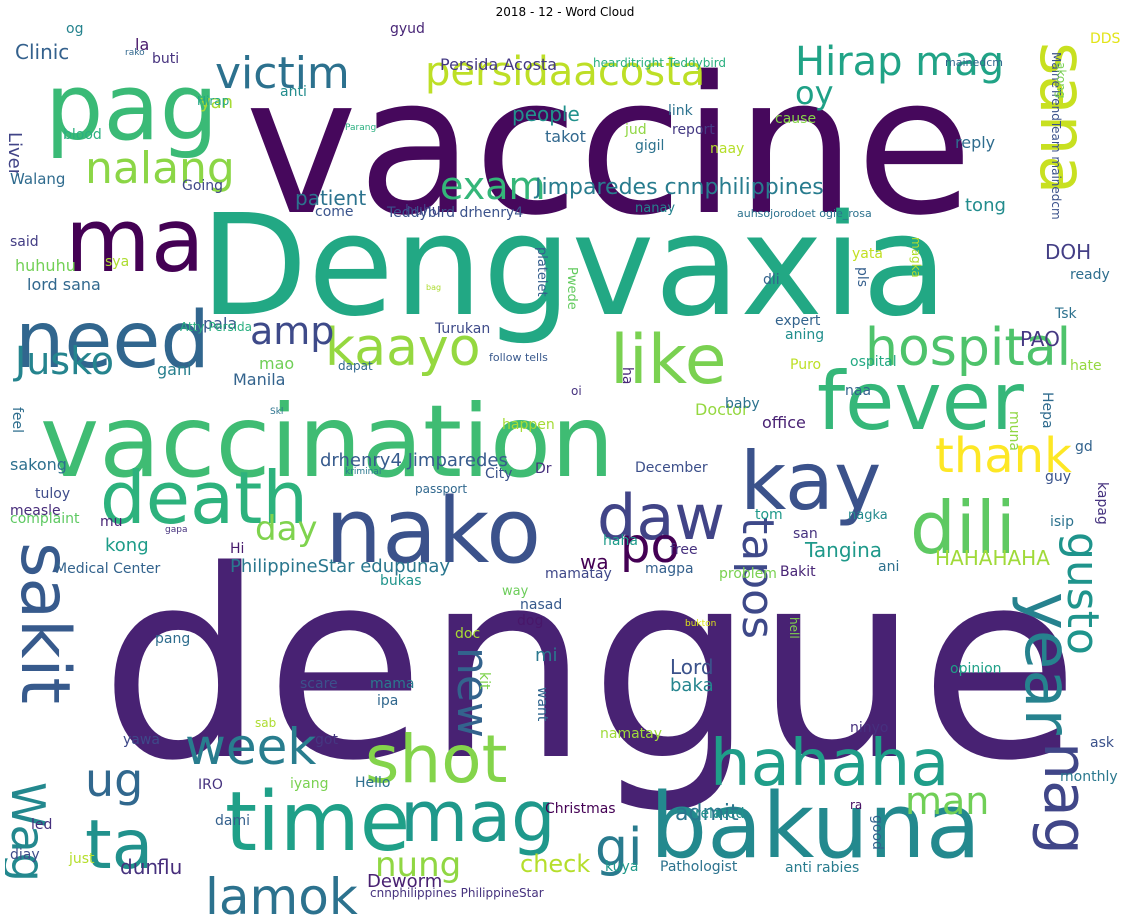 The image size is (1130, 923). I want to click on word-teddybird-drhenry4: Teddybird drhenry4, so click(455, 213).